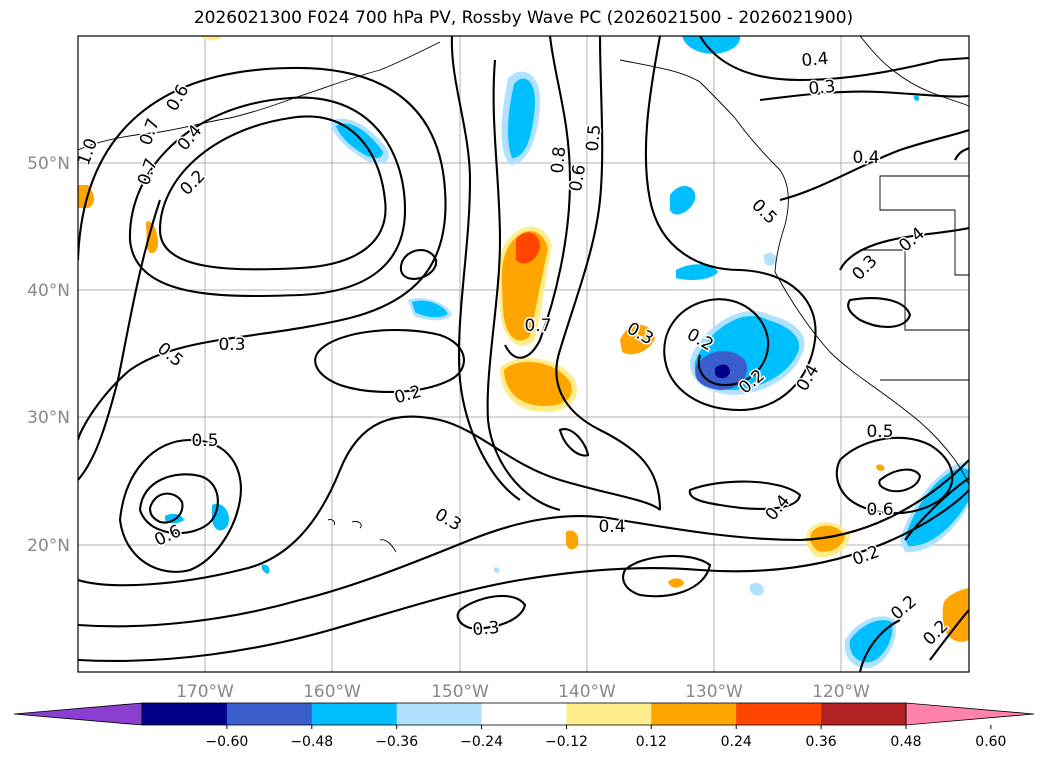 The image size is (1047, 765). Describe the element at coordinates (559, 160) in the screenshot. I see `contour-label: 0.8` at that location.